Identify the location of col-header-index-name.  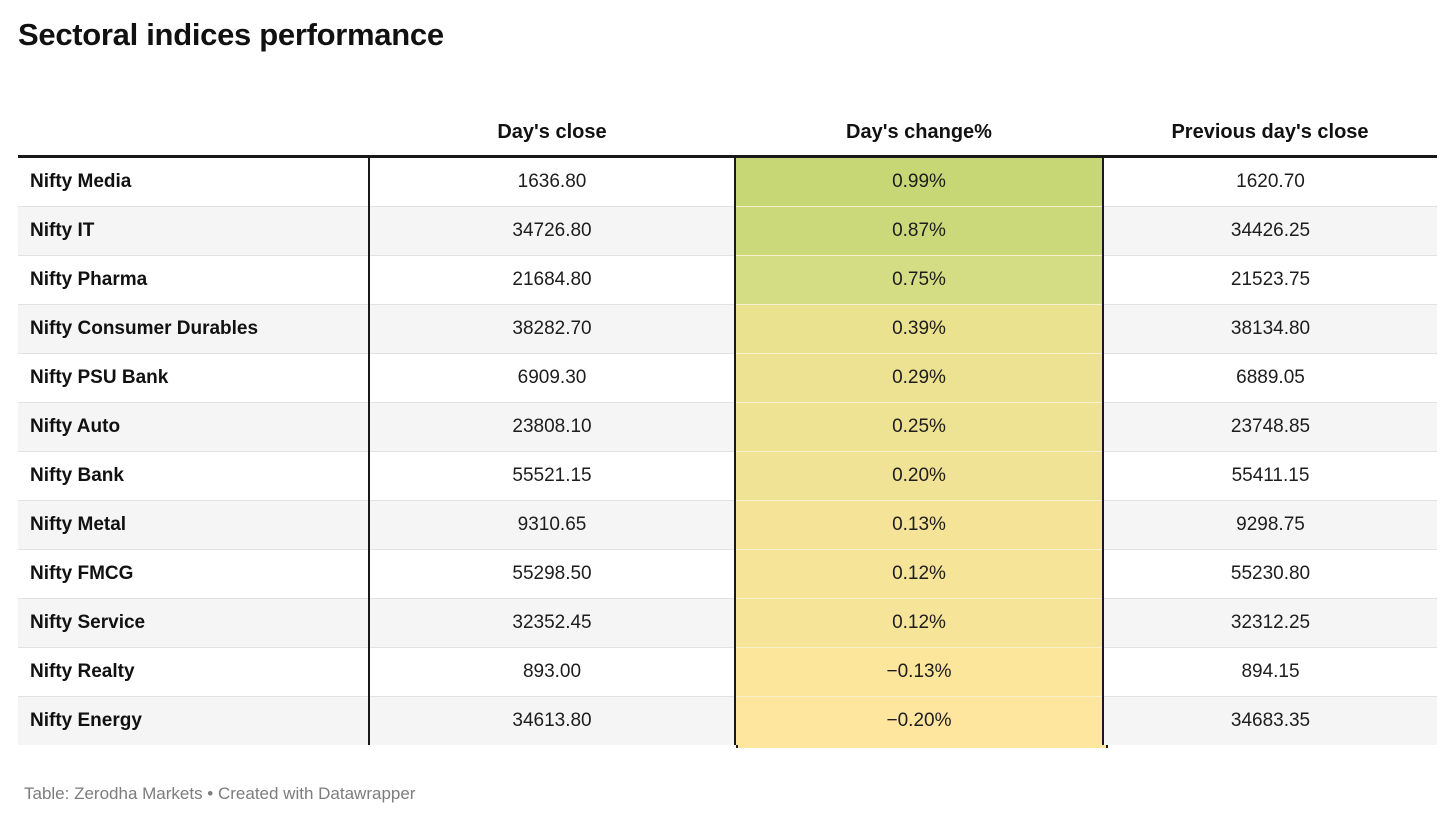
(193, 134).